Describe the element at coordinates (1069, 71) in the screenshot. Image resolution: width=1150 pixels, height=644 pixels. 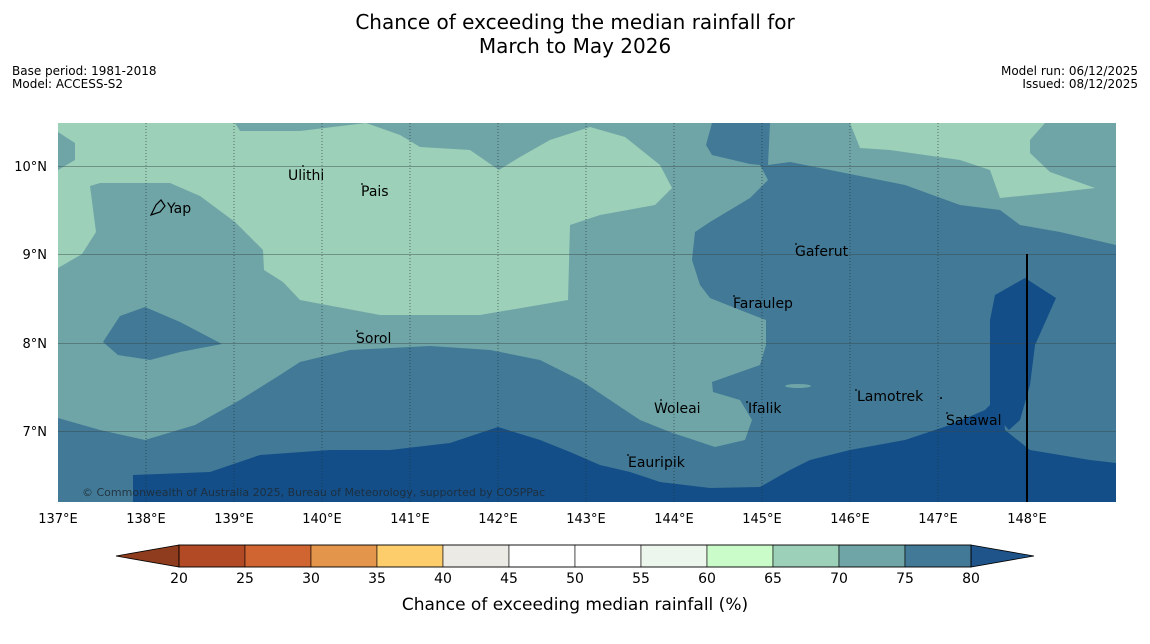
I see `model-run-text: Model run: 06/12/2025` at that location.